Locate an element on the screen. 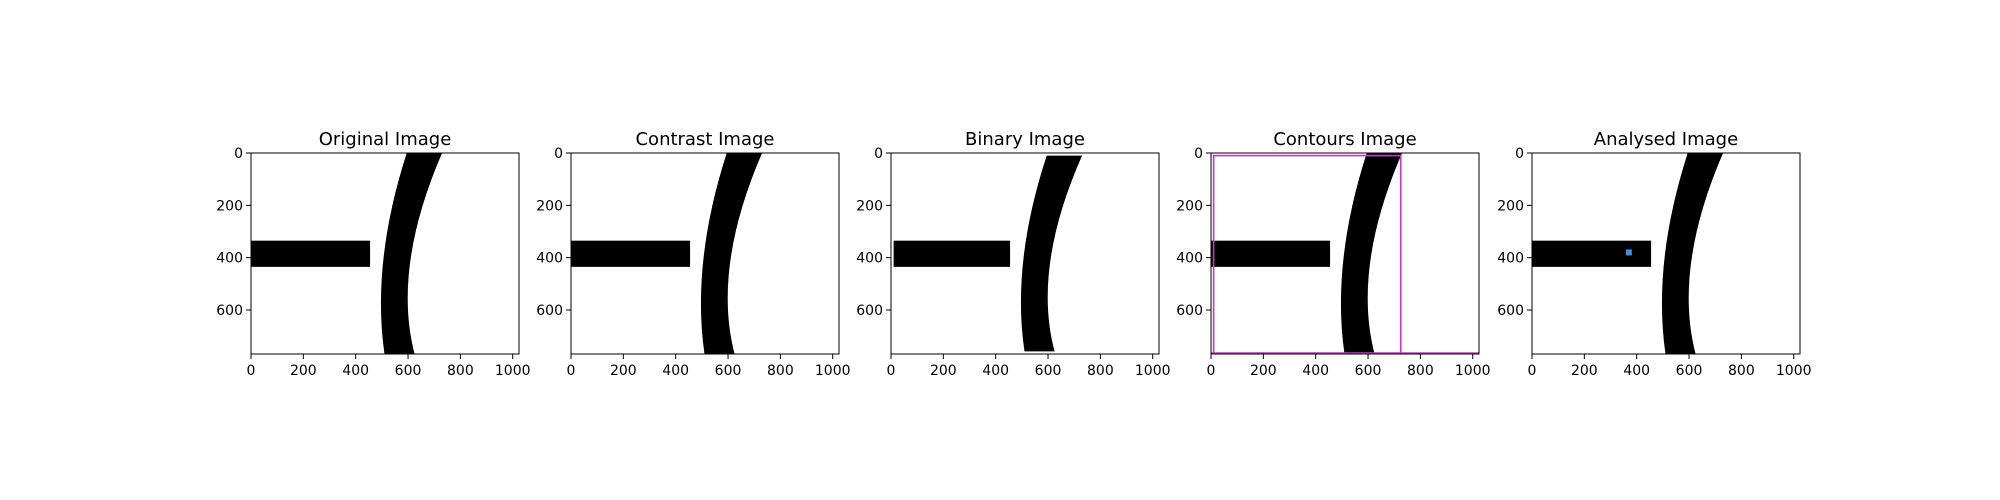 This screenshot has height=500, width=2000. centroid-marker is located at coordinates (1628, 252).